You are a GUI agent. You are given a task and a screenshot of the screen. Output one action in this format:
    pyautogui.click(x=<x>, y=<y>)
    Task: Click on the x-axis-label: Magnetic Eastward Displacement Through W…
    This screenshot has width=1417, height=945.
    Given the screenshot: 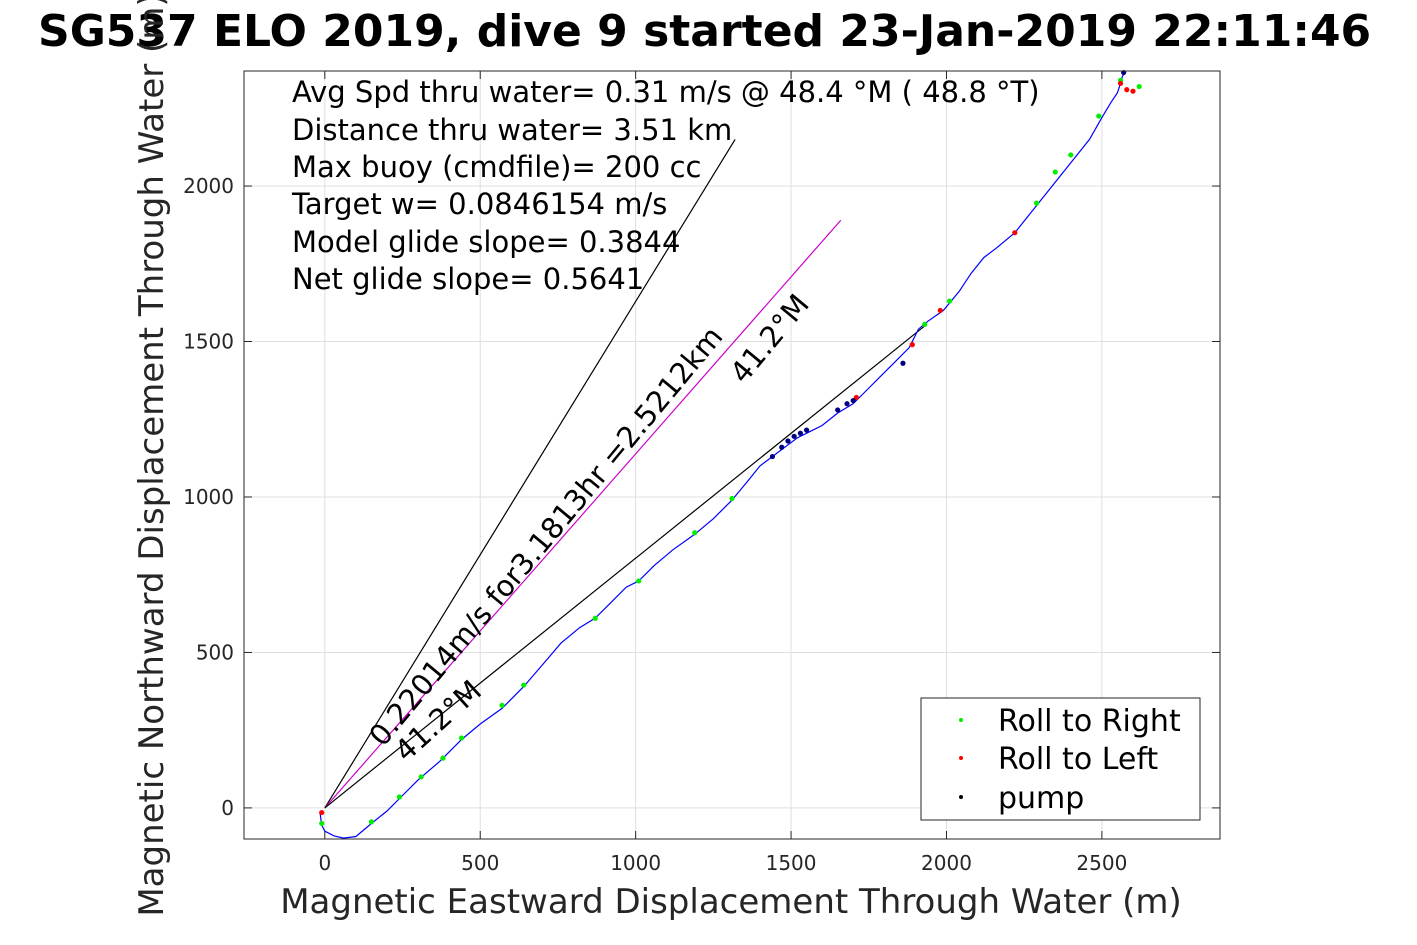 What is the action you would take?
    pyautogui.click(x=731, y=902)
    